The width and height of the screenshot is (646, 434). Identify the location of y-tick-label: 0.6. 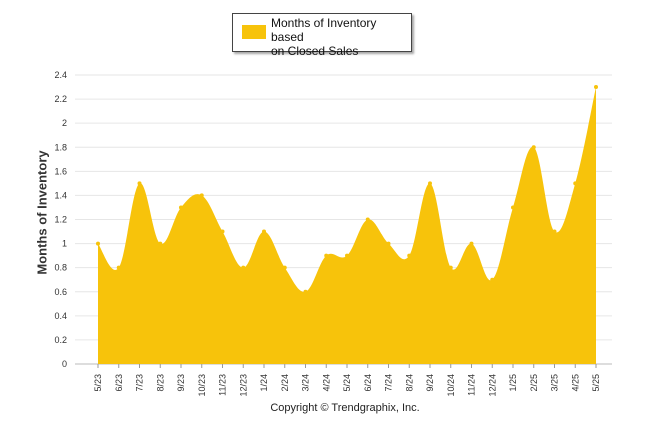
(60, 292).